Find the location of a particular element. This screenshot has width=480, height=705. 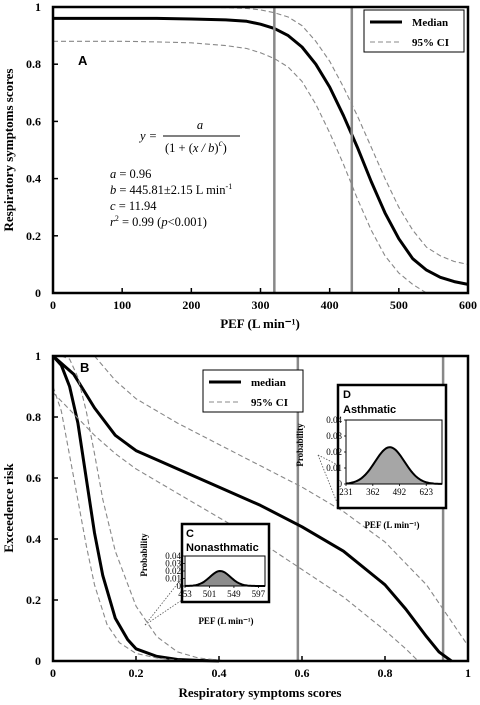

panel-a-legend: Median 95% CI is located at coordinates (414, 31).